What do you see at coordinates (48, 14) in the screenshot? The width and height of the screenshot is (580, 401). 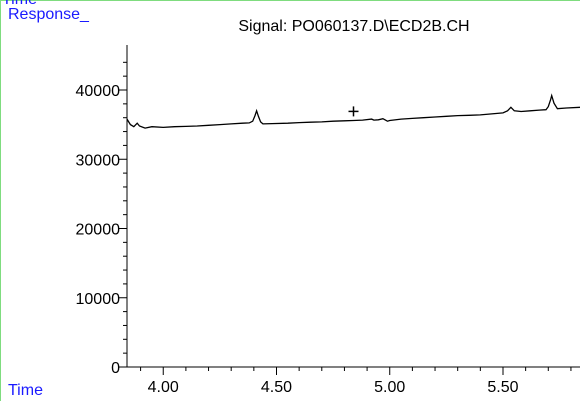 I see `y-axis-label: Response_` at bounding box center [48, 14].